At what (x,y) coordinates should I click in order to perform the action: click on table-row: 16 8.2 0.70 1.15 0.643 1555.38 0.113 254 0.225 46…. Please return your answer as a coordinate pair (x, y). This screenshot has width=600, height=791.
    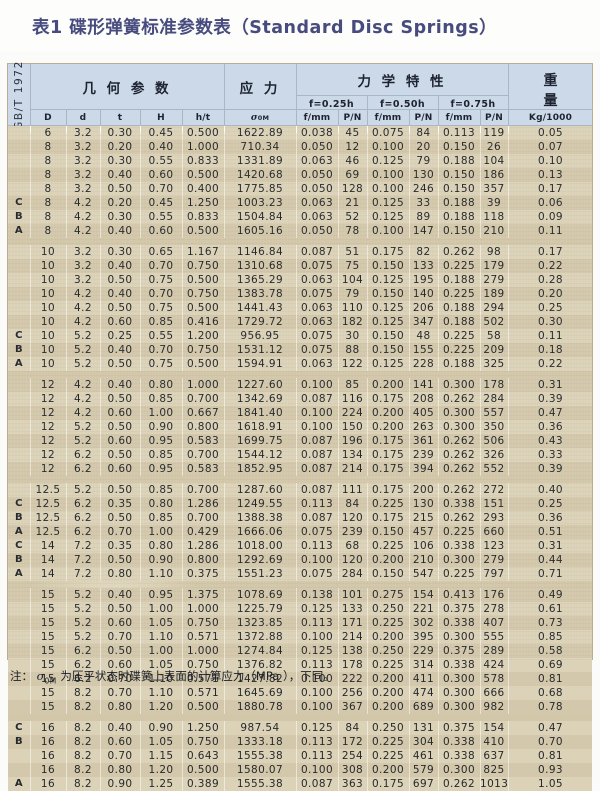
    Looking at the image, I should click on (300, 756).